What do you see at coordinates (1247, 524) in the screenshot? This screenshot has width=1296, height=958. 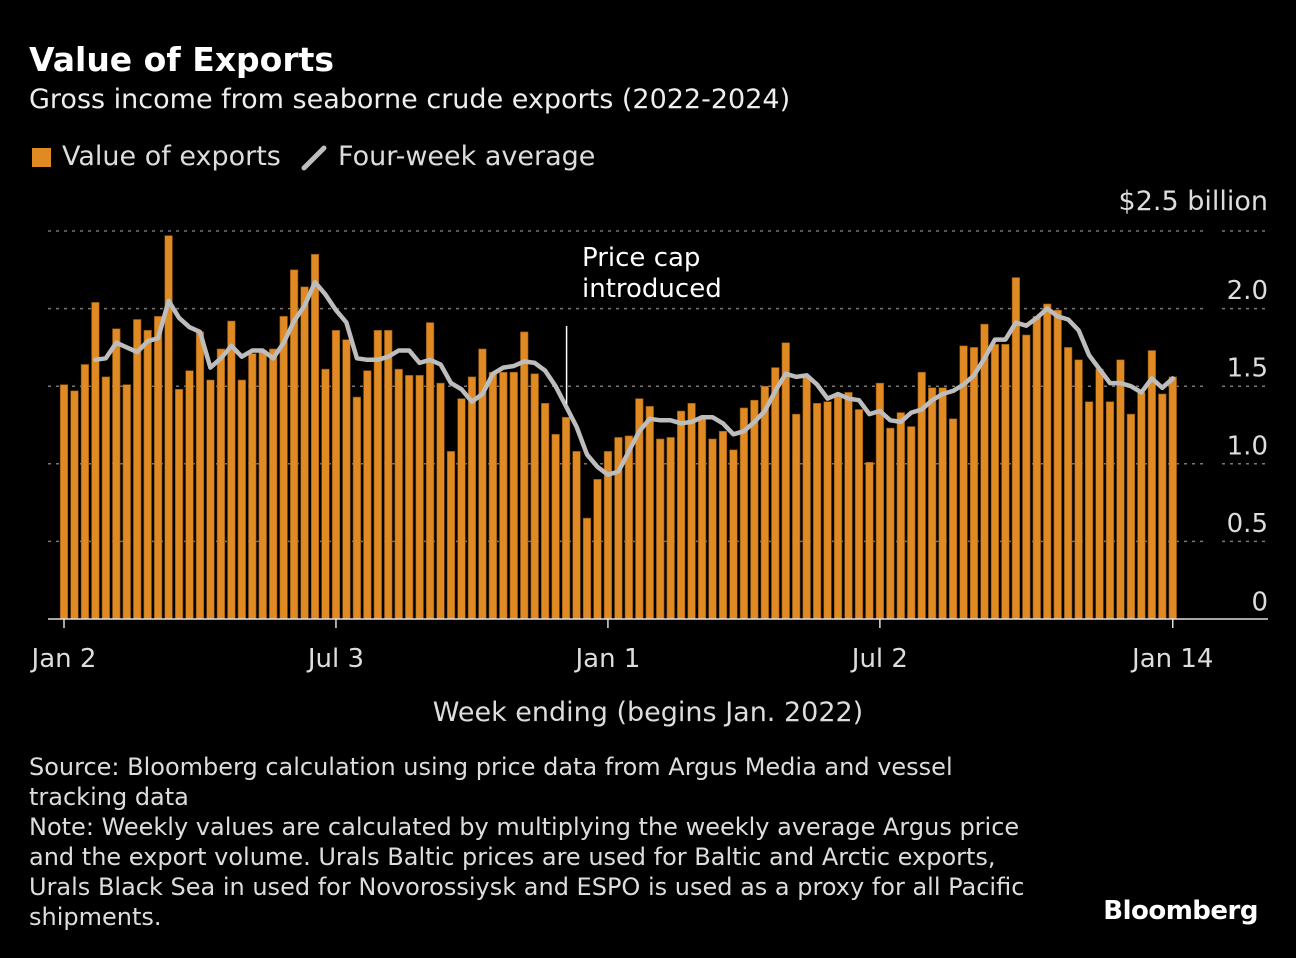 I see `y-tick-label: 0.5` at bounding box center [1247, 524].